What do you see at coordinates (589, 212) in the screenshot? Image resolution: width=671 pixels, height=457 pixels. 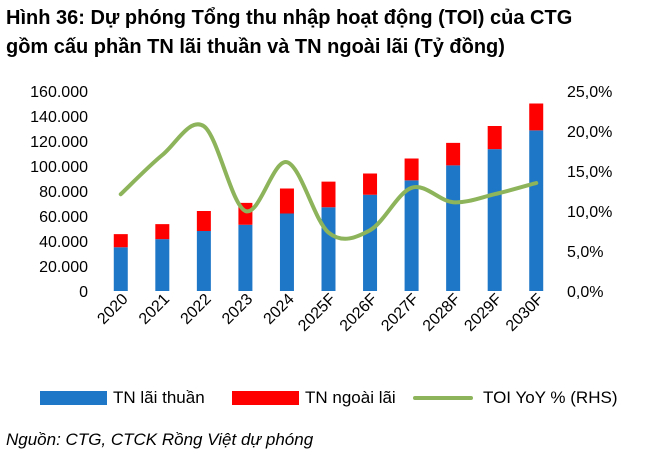 I see `right-tick-label: 10,0%` at bounding box center [589, 212].